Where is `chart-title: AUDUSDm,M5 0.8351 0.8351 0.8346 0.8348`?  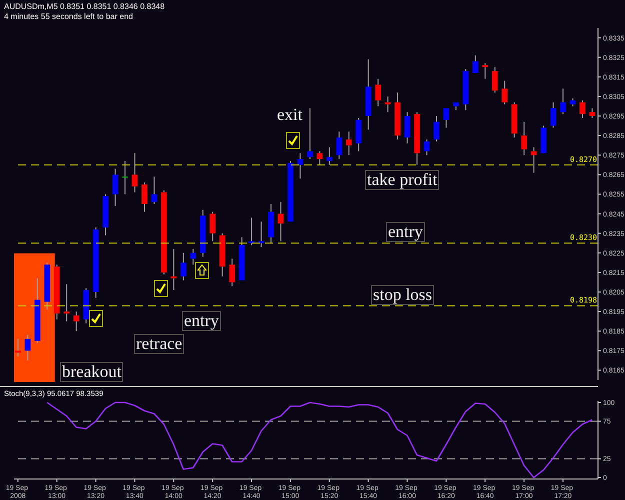
chart-title: AUDUSDm,M5 0.8351 0.8351 0.8346 0.8348 is located at coordinates (84, 7).